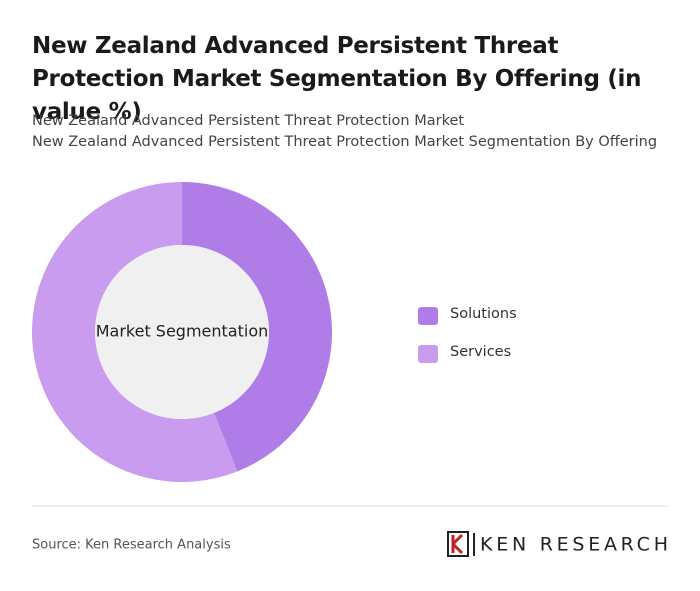  Describe the element at coordinates (480, 352) in the screenshot. I see `legend-label: Services` at that location.